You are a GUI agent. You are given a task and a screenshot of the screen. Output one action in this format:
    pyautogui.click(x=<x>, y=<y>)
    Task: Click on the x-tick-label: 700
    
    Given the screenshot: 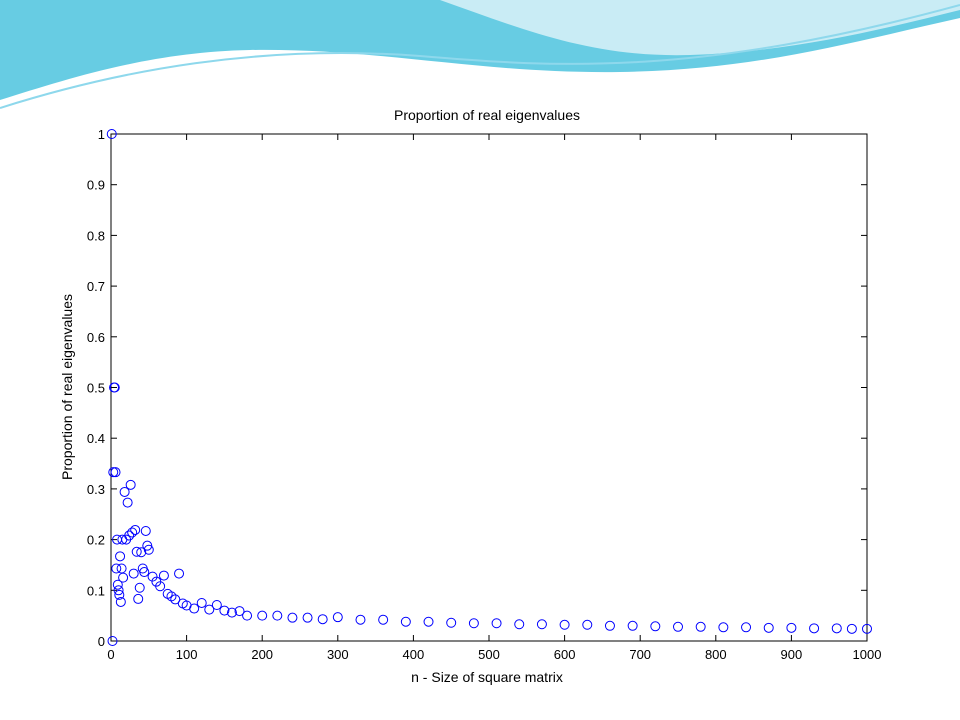 What is the action you would take?
    pyautogui.click(x=640, y=654)
    